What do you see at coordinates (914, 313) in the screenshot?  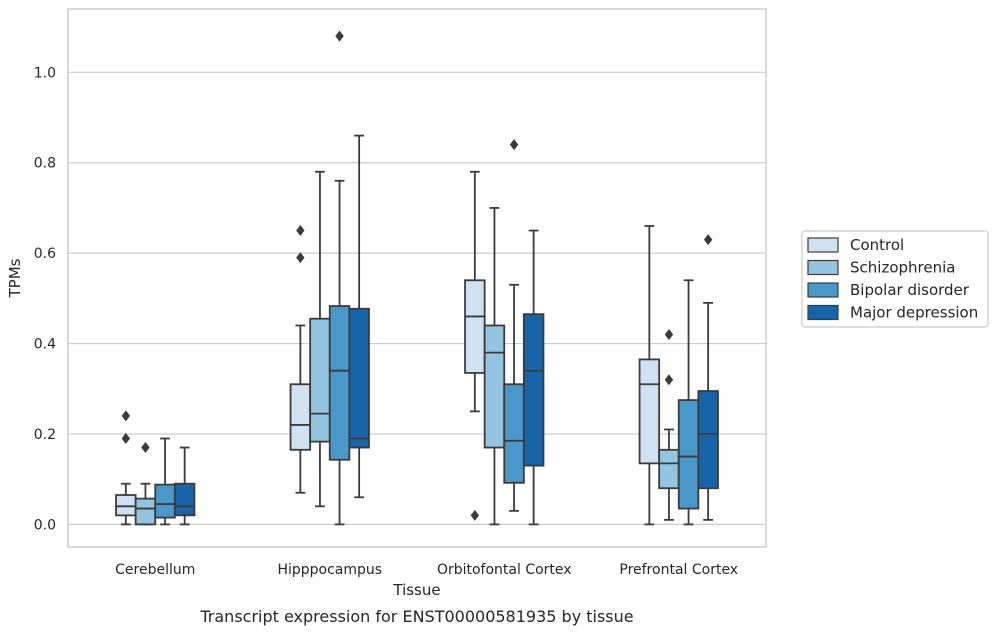 I see `legend-label: Major depression` at bounding box center [914, 313].